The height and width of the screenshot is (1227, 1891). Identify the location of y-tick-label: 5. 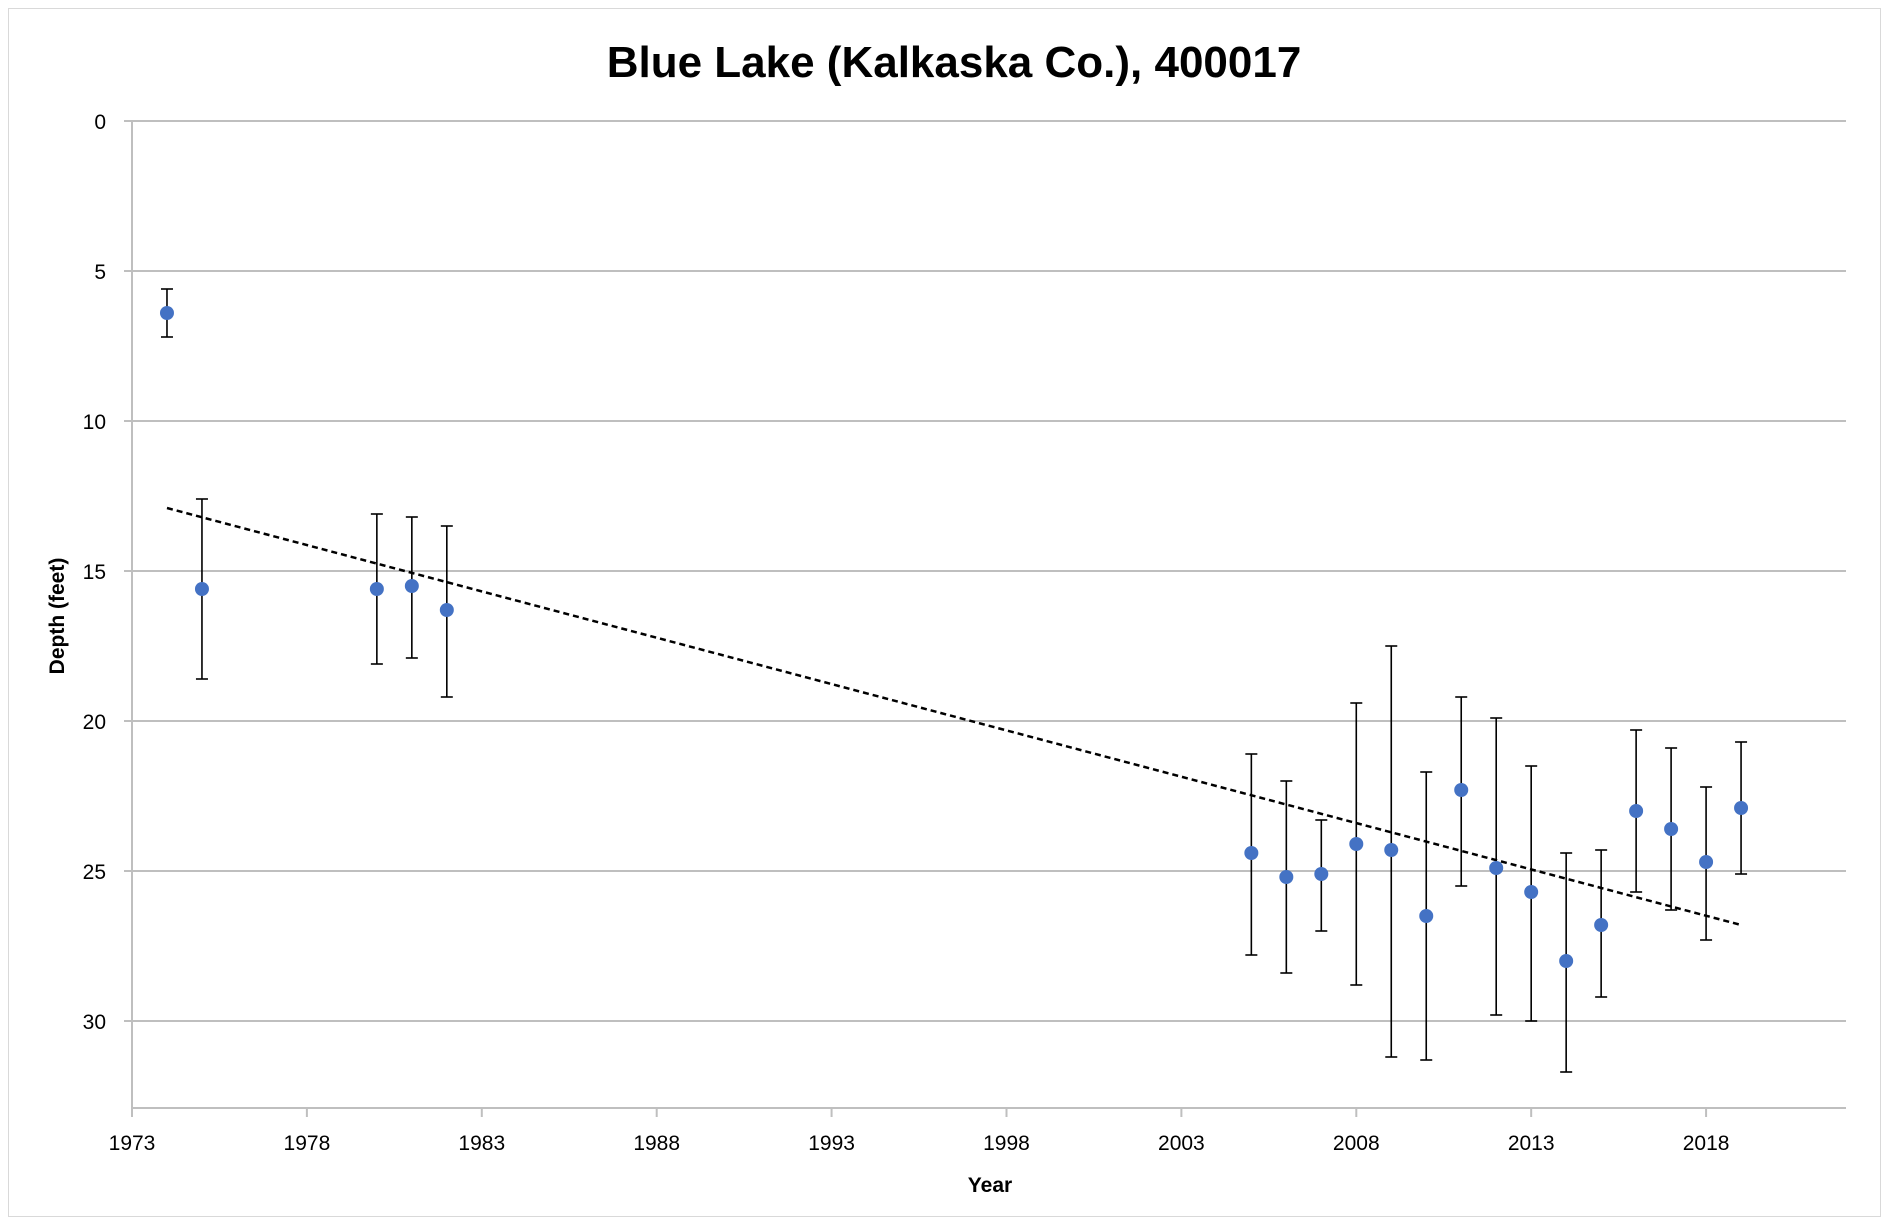
(100, 272).